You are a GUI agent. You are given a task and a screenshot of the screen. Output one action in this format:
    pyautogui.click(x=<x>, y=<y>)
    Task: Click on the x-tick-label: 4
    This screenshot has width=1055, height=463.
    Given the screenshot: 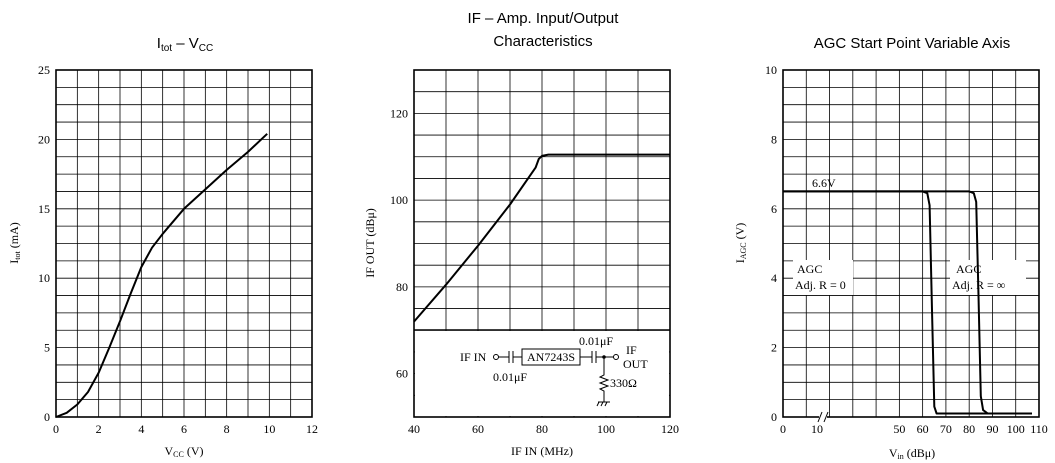 What is the action you would take?
    pyautogui.click(x=141, y=429)
    